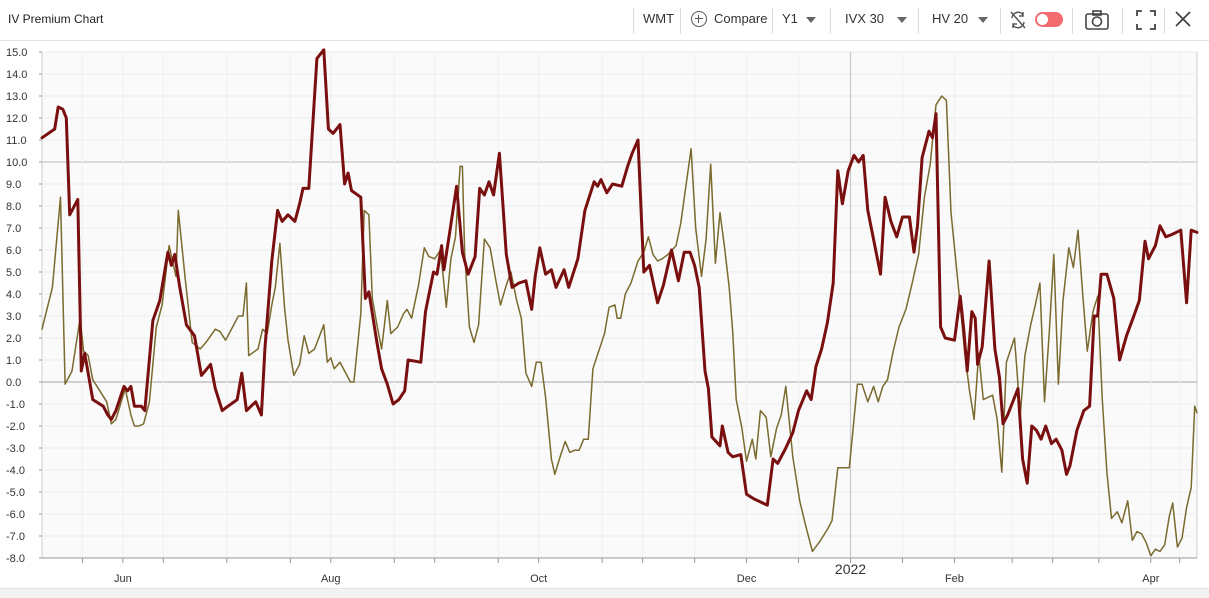  I want to click on y-tick-label: -6.0, so click(15, 515).